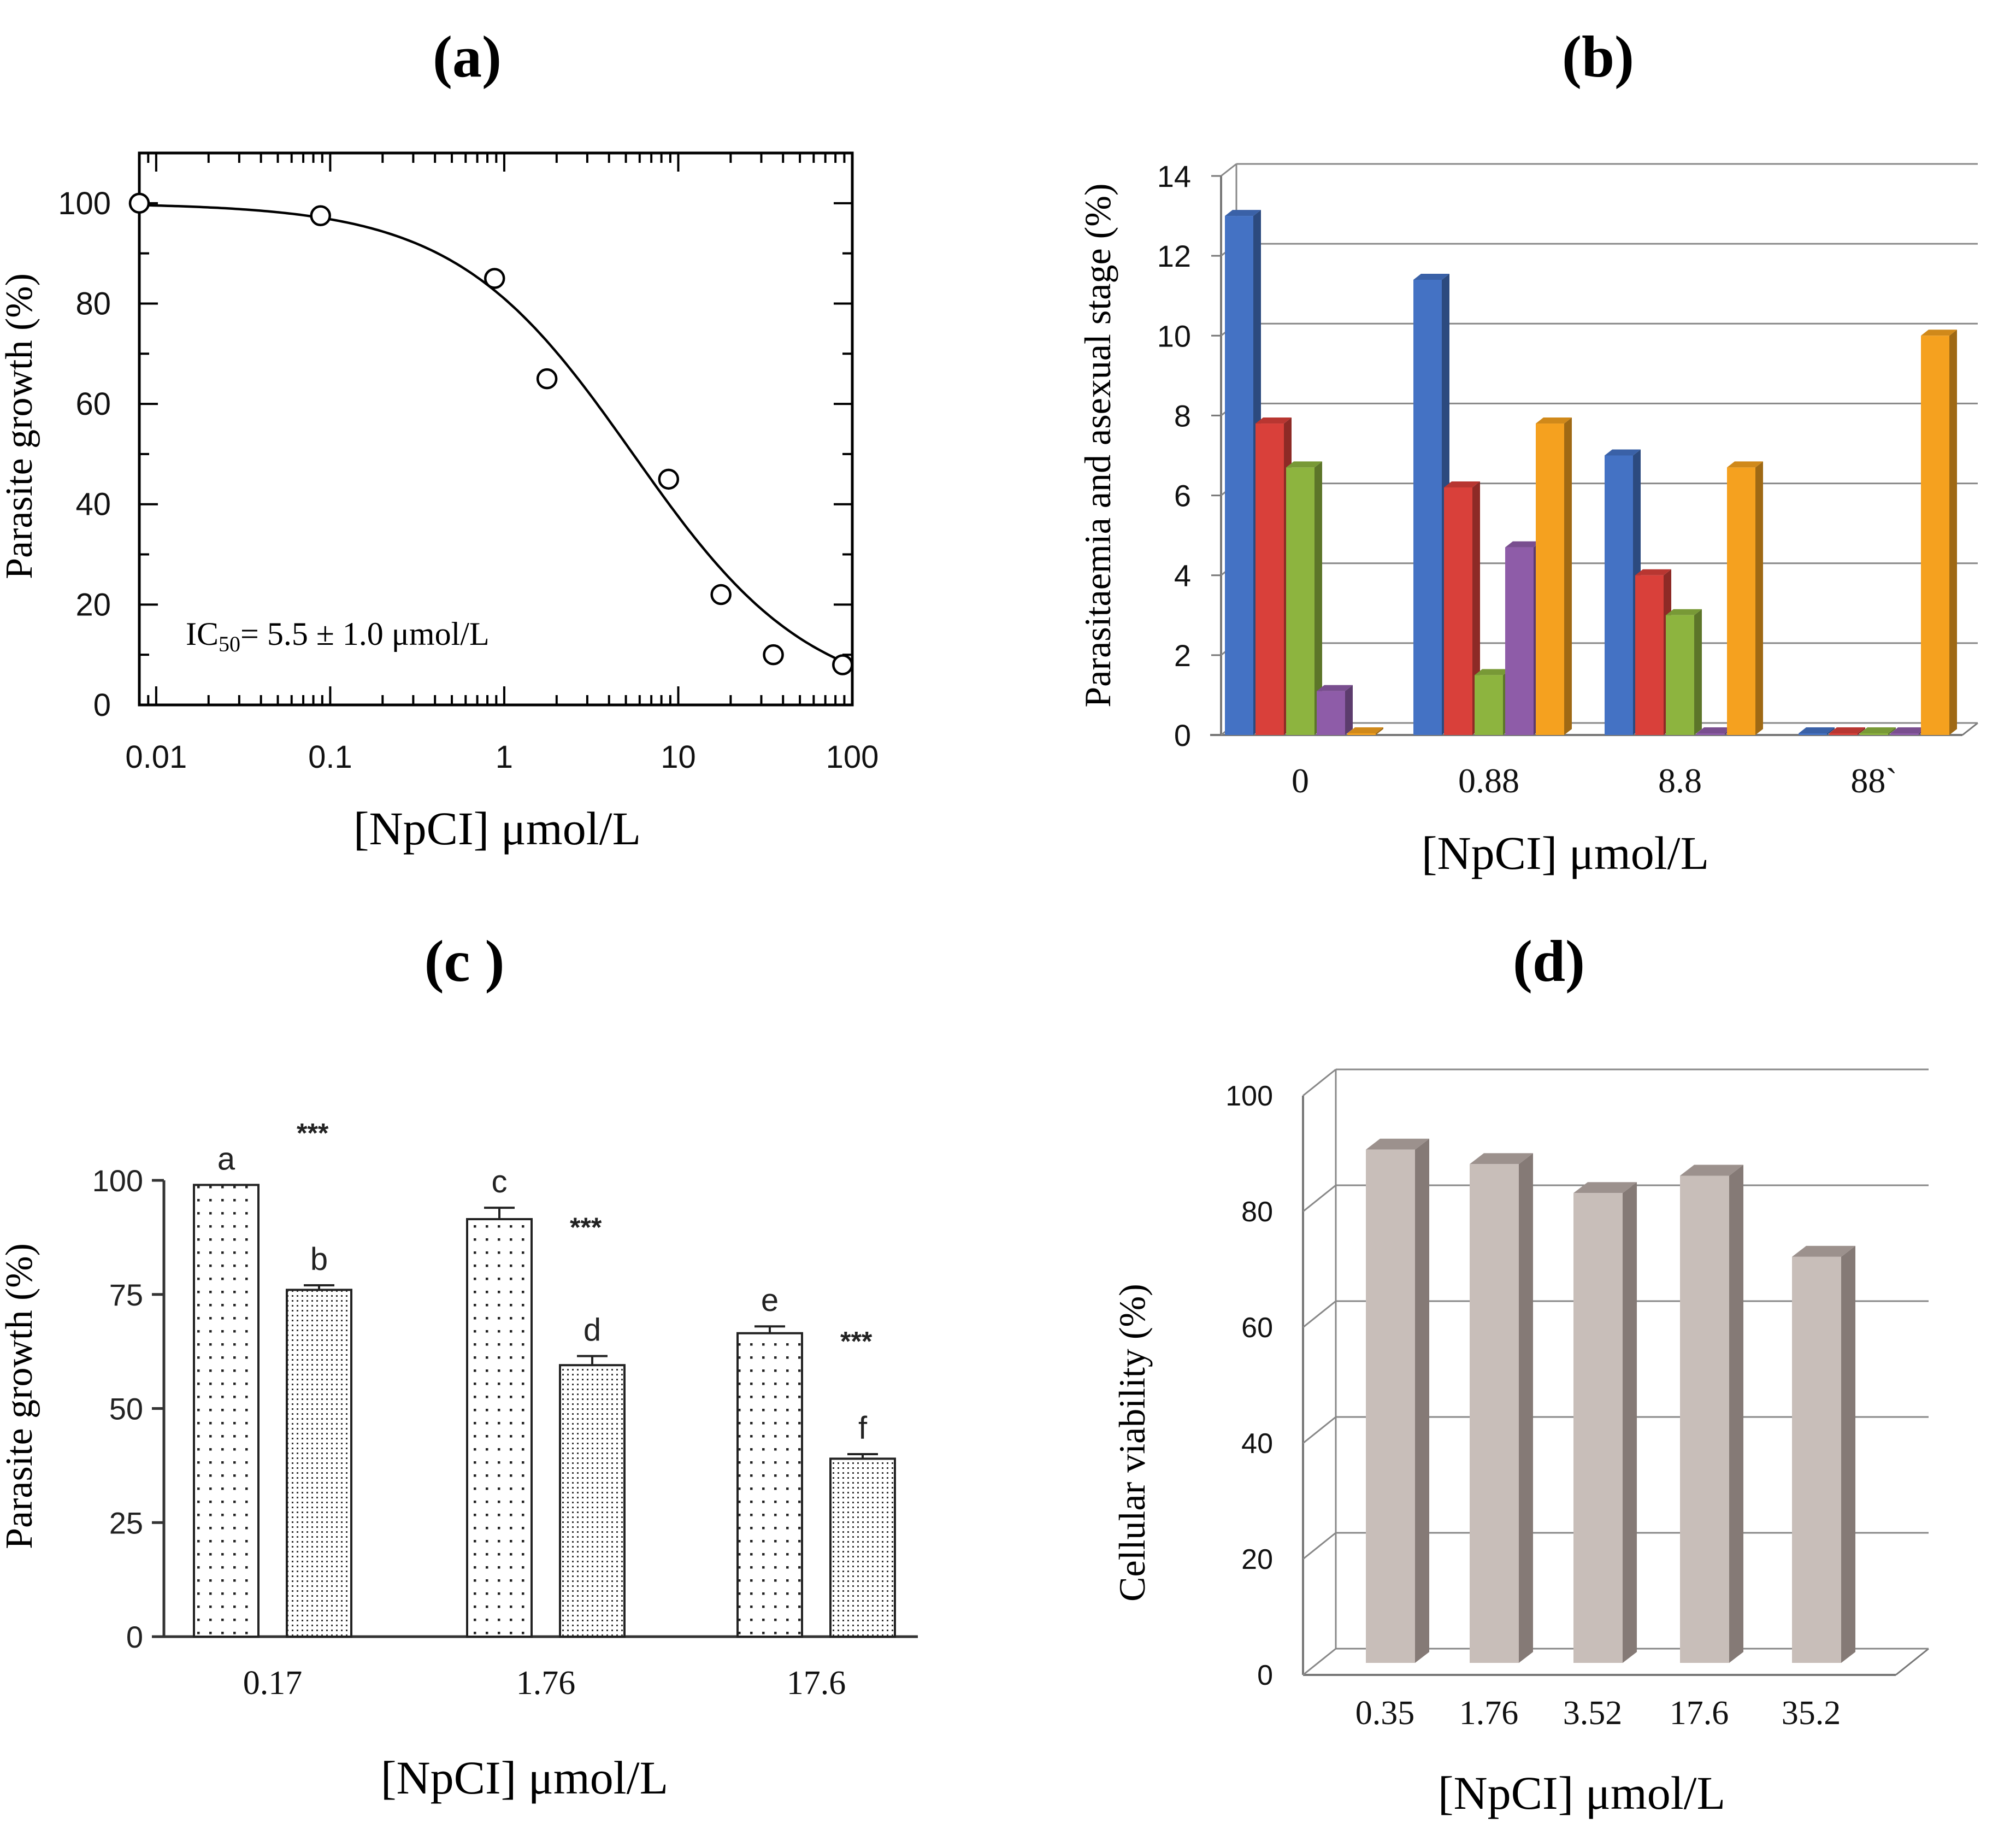 The width and height of the screenshot is (2016, 1823). I want to click on panel-b-bars, so click(1591, 473).